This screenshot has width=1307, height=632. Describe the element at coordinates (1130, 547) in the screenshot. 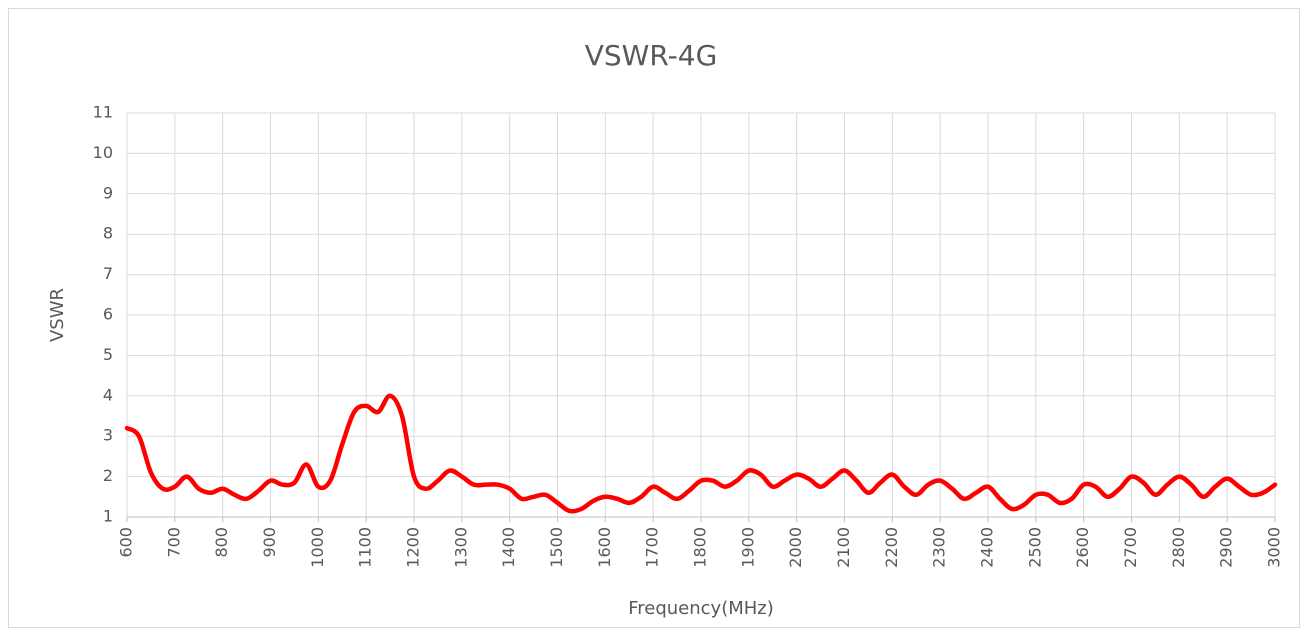

I see `x-tick-label: 2700` at that location.